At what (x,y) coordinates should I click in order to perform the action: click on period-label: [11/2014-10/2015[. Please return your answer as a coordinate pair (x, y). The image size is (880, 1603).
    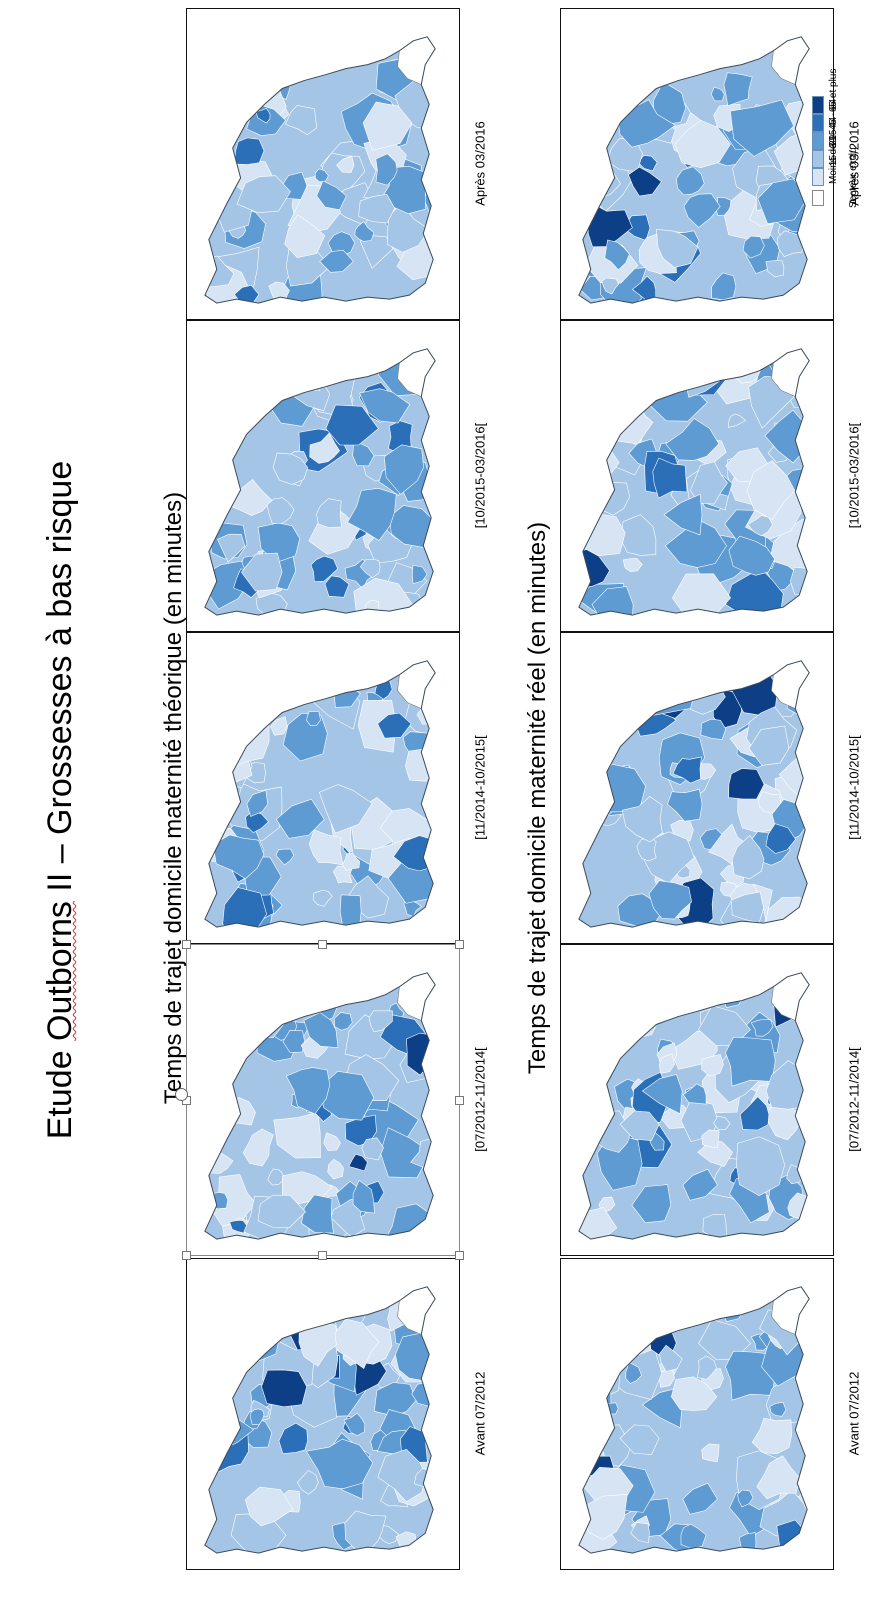
    Looking at the image, I should click on (480, 787).